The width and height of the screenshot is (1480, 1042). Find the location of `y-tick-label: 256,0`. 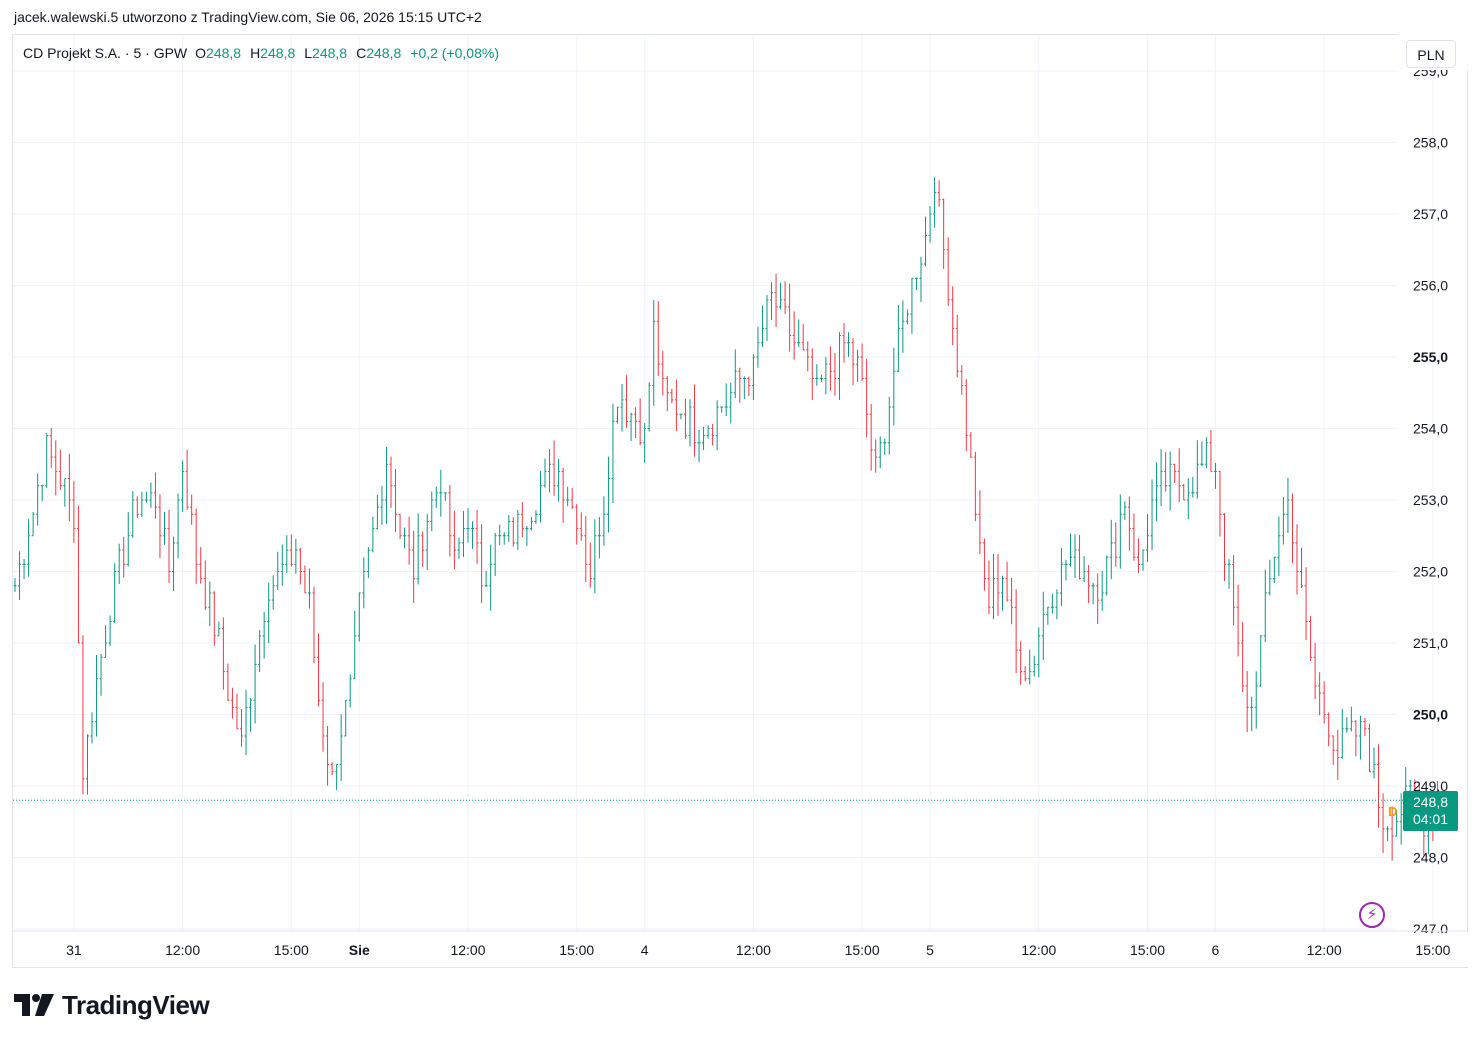

y-tick-label: 256,0 is located at coordinates (1430, 286).